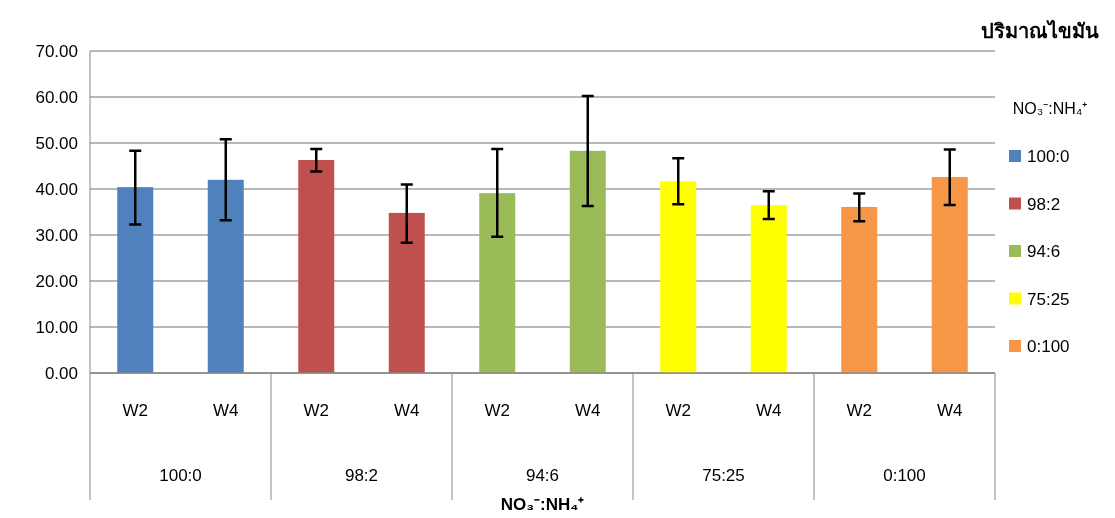 This screenshot has width=1115, height=518. Describe the element at coordinates (56, 235) in the screenshot. I see `y-tick-label: 30.00` at that location.